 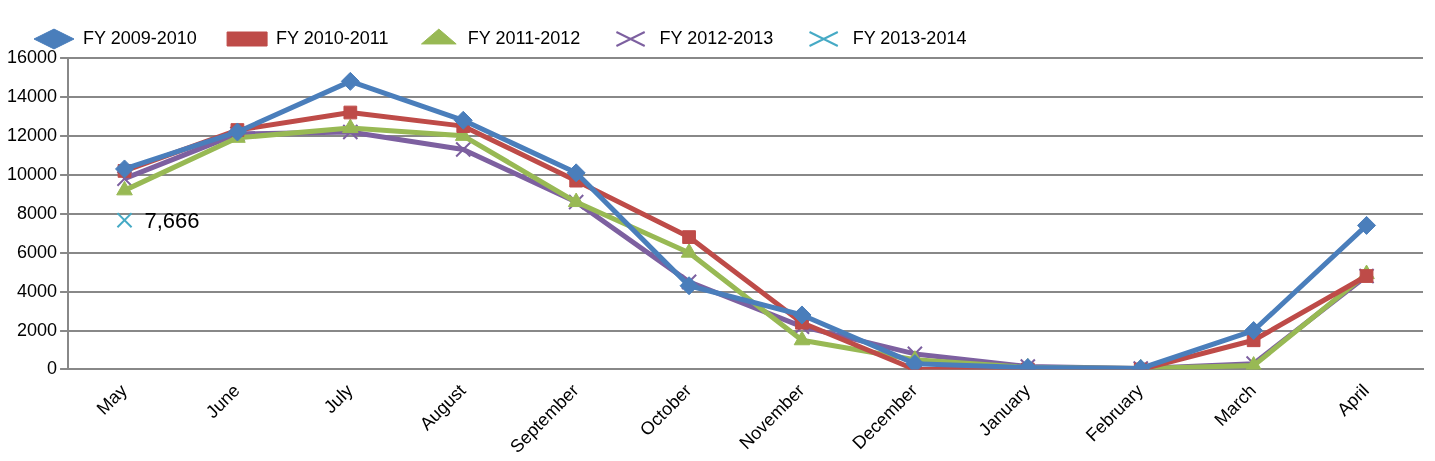 I want to click on y-tick-label: 10000, so click(x=32, y=173).